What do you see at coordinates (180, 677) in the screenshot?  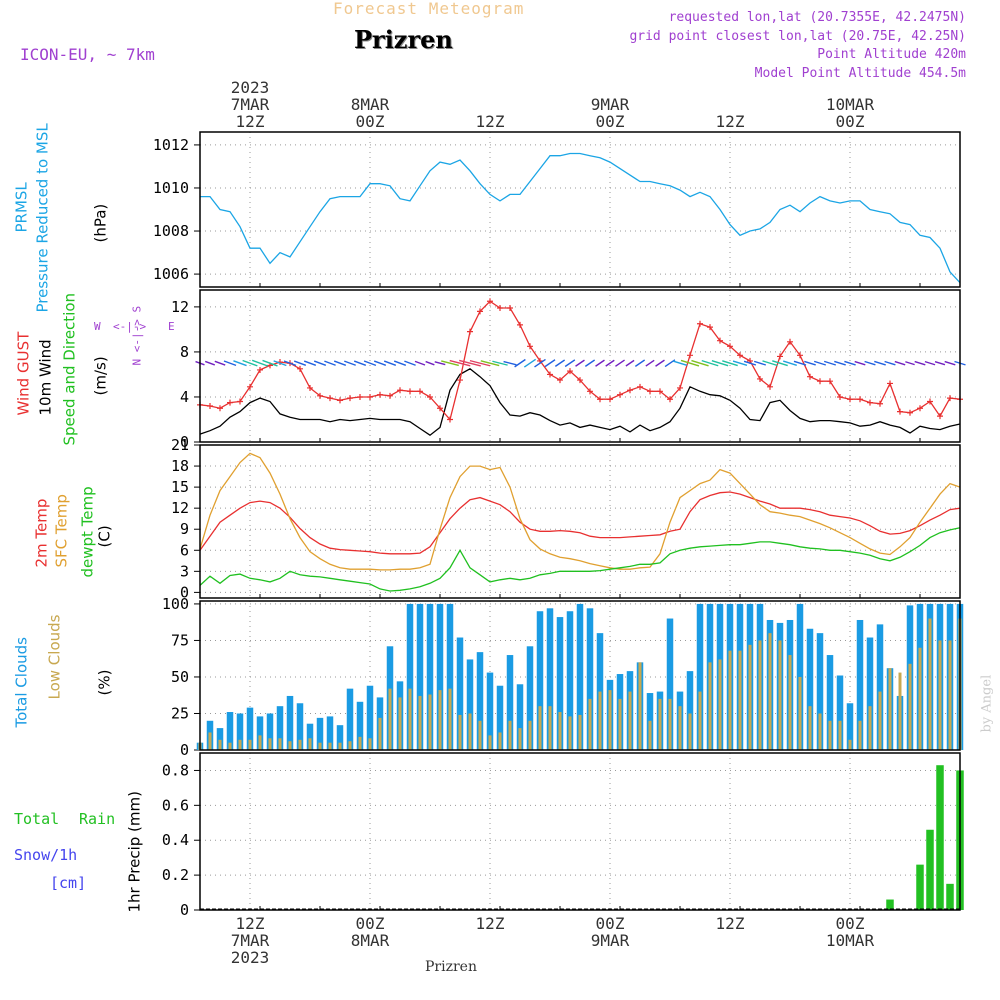 I see `y-tick-label: 50` at bounding box center [180, 677].